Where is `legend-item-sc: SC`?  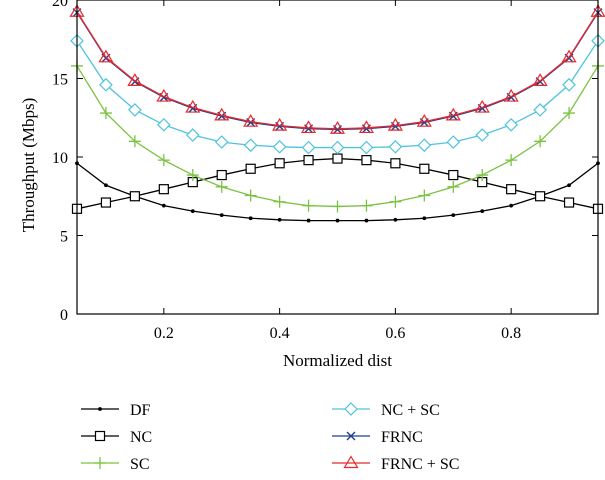 legend-item-sc: SC is located at coordinates (115, 464).